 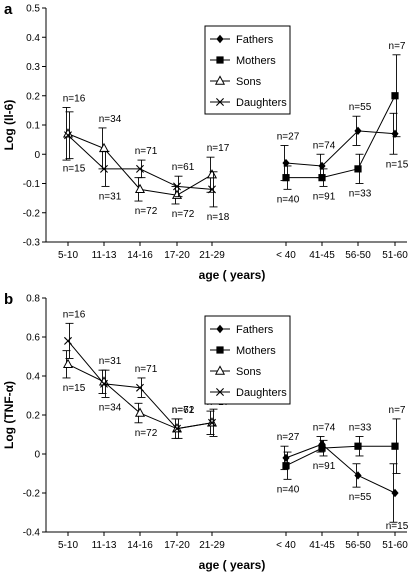 What do you see at coordinates (140, 255) in the screenshot?
I see `x-tick-label: 14-16` at bounding box center [140, 255].